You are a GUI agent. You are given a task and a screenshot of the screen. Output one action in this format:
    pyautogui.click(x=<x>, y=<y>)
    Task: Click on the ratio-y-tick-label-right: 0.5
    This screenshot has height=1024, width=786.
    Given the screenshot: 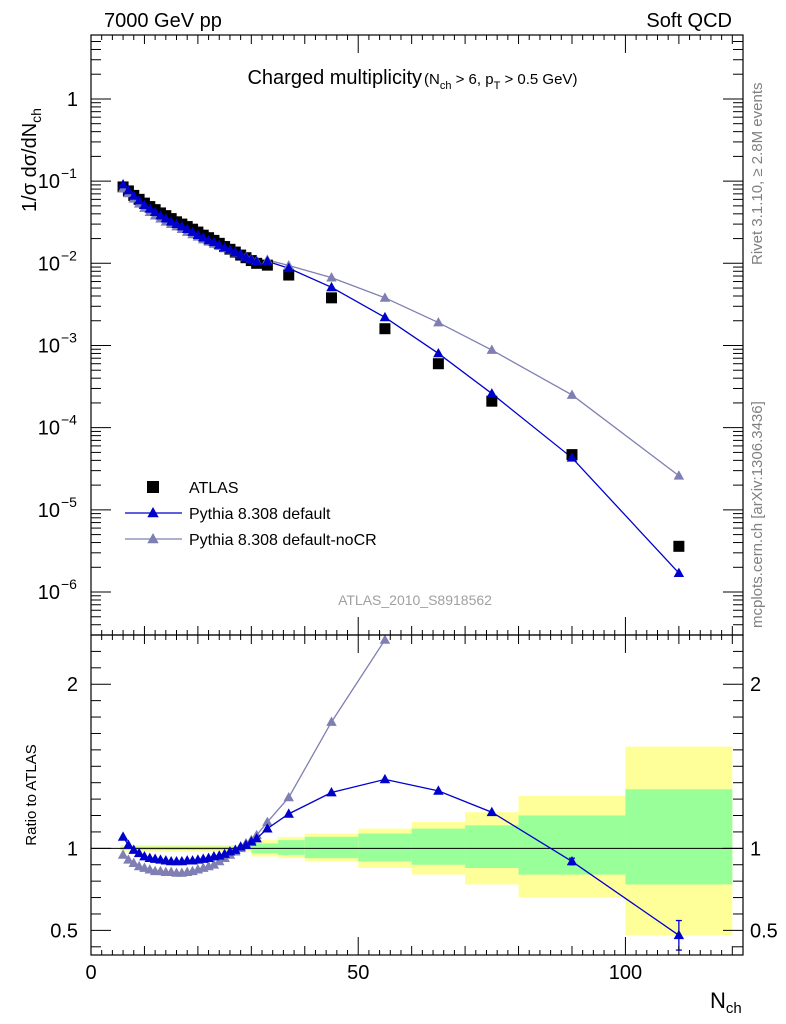 What is the action you would take?
    pyautogui.click(x=764, y=931)
    